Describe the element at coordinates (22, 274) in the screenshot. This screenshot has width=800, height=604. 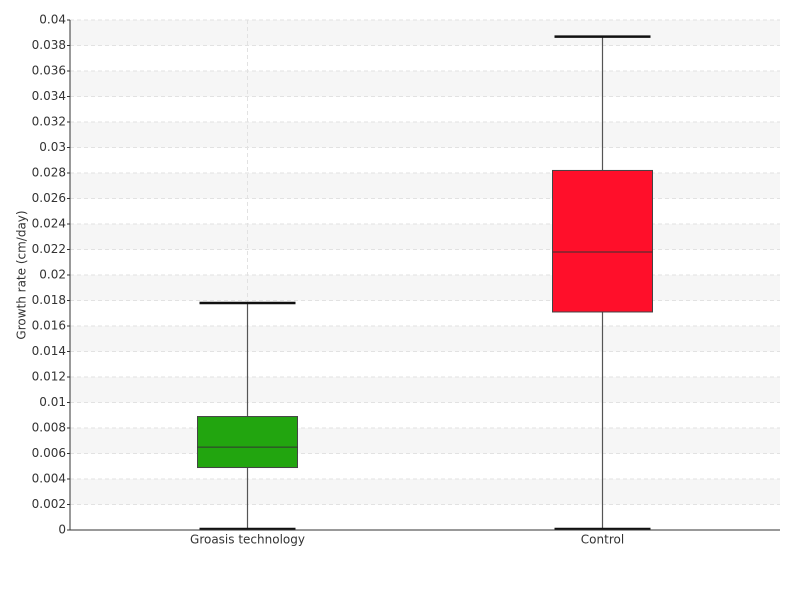
I see `y-axis-label: Growth rate (cm/day)` at that location.